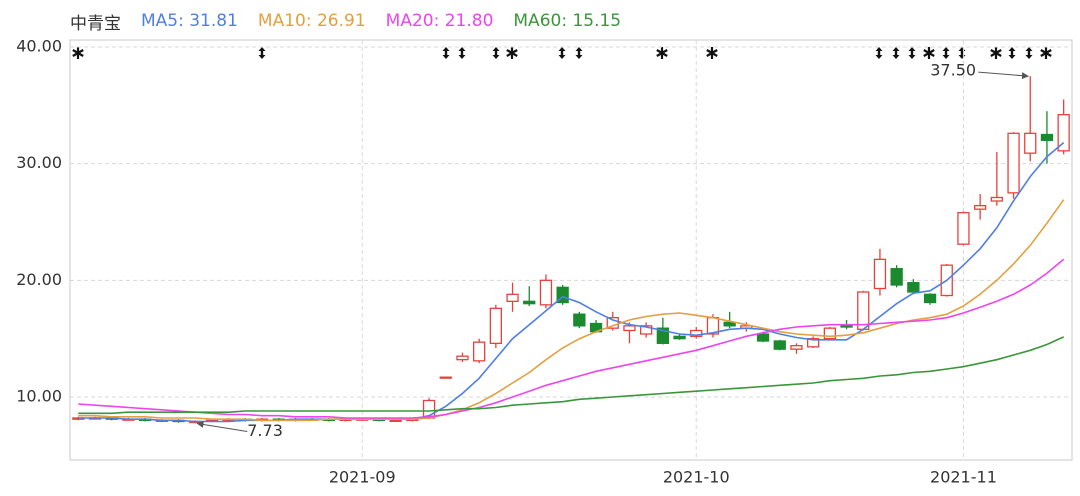 Image resolution: width=1080 pixels, height=496 pixels. I want to click on y-tick-label: 30.00, so click(39, 162).